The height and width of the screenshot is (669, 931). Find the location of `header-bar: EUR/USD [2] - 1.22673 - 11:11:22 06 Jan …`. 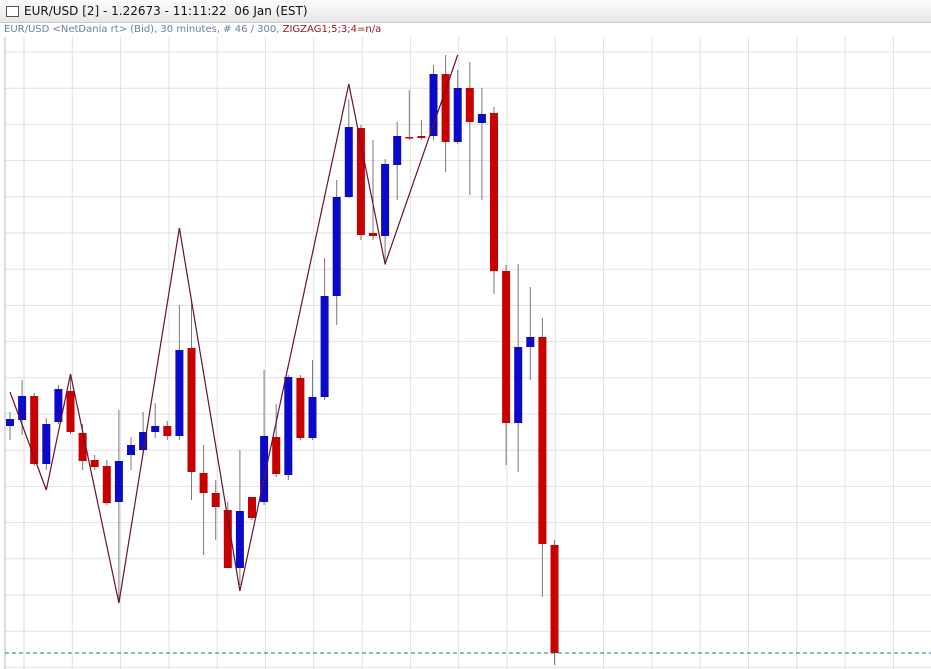

header-bar: EUR/USD [2] - 1.22673 - 11:11:22 06 Jan … is located at coordinates (465, 11).